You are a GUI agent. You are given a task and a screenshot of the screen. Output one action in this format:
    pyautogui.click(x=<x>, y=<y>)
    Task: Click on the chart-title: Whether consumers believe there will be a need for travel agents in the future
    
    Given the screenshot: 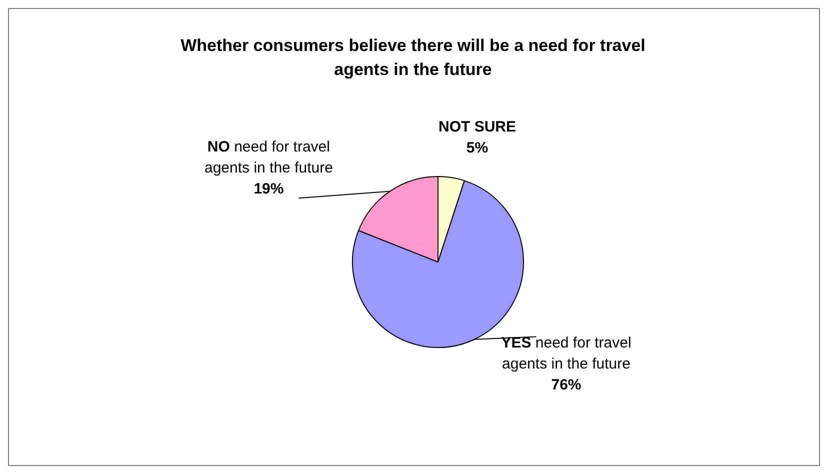 What is the action you would take?
    pyautogui.click(x=413, y=58)
    